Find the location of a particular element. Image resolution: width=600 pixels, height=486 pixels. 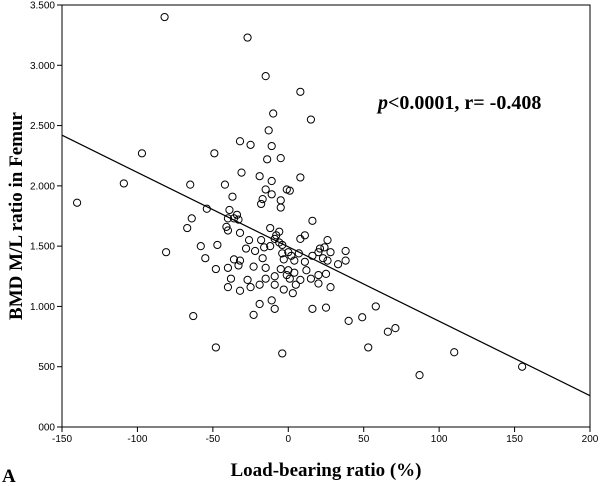

y-tick-label: 1.000 is located at coordinates (42, 307).